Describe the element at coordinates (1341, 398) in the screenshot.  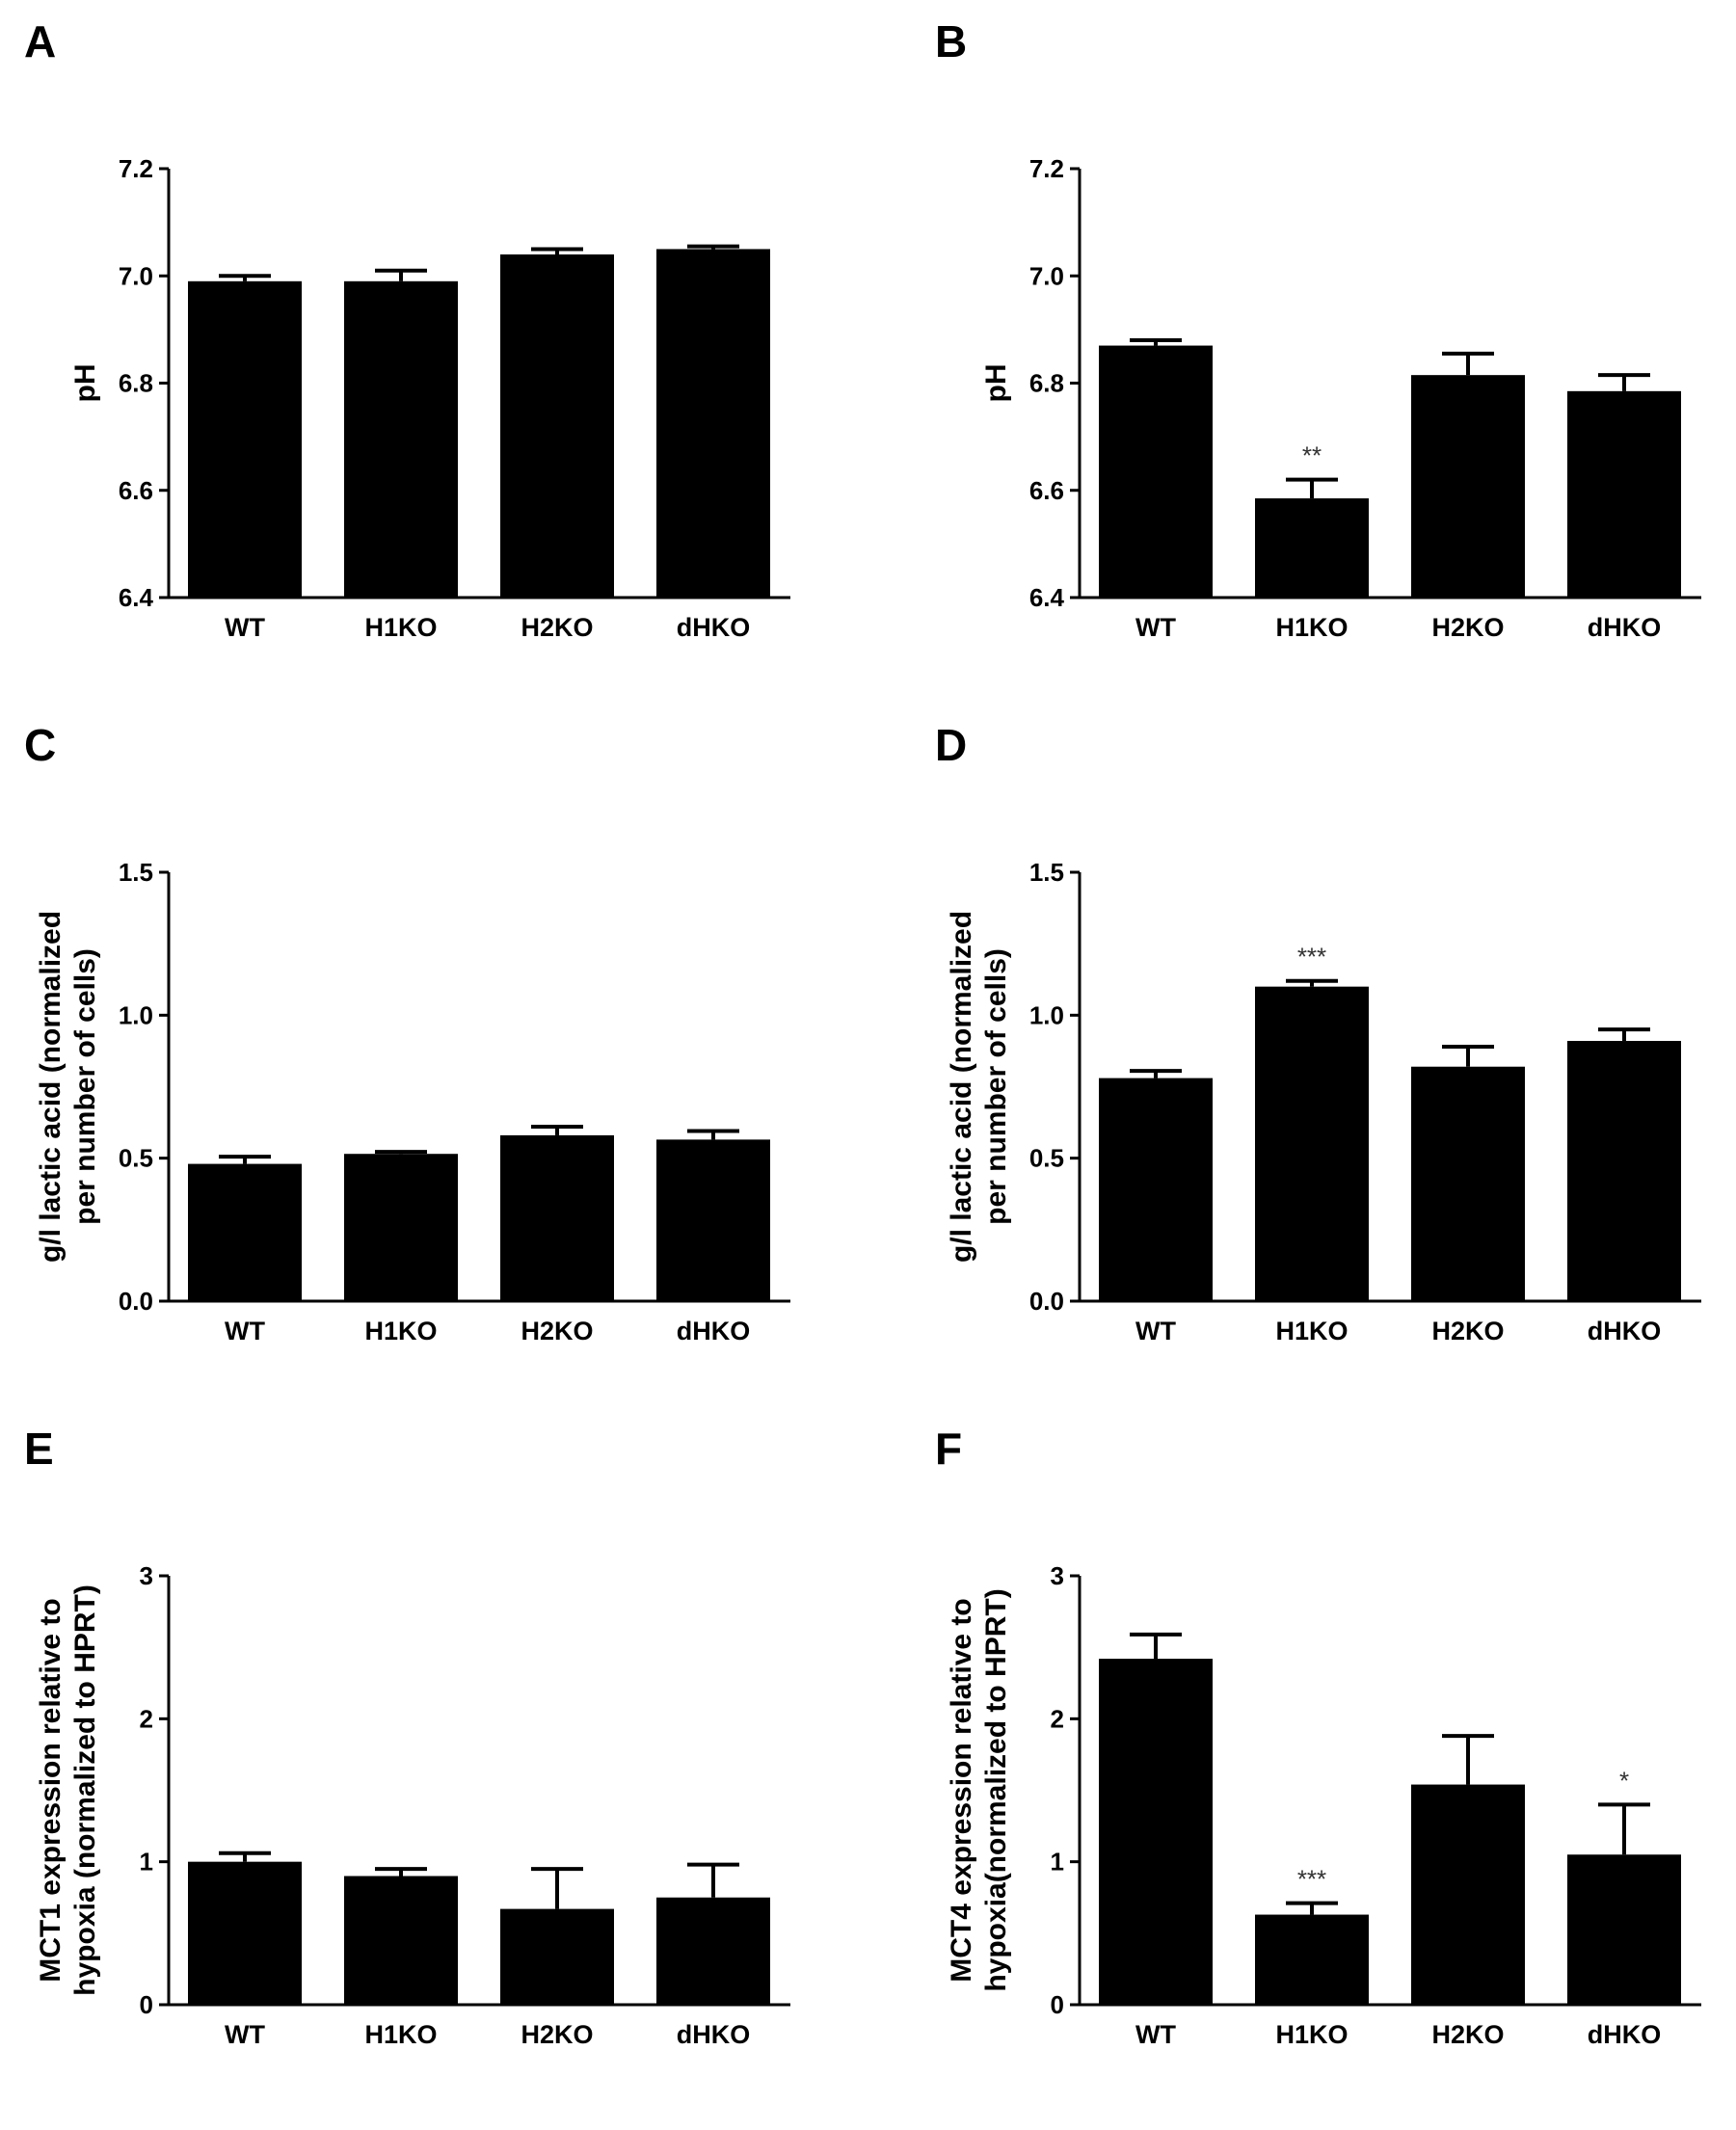
I see `bar-chart-b: 6.4 6.6 6.8 7.0 7.2 pH WT H1KO ** H2KO dHKO` at that location.